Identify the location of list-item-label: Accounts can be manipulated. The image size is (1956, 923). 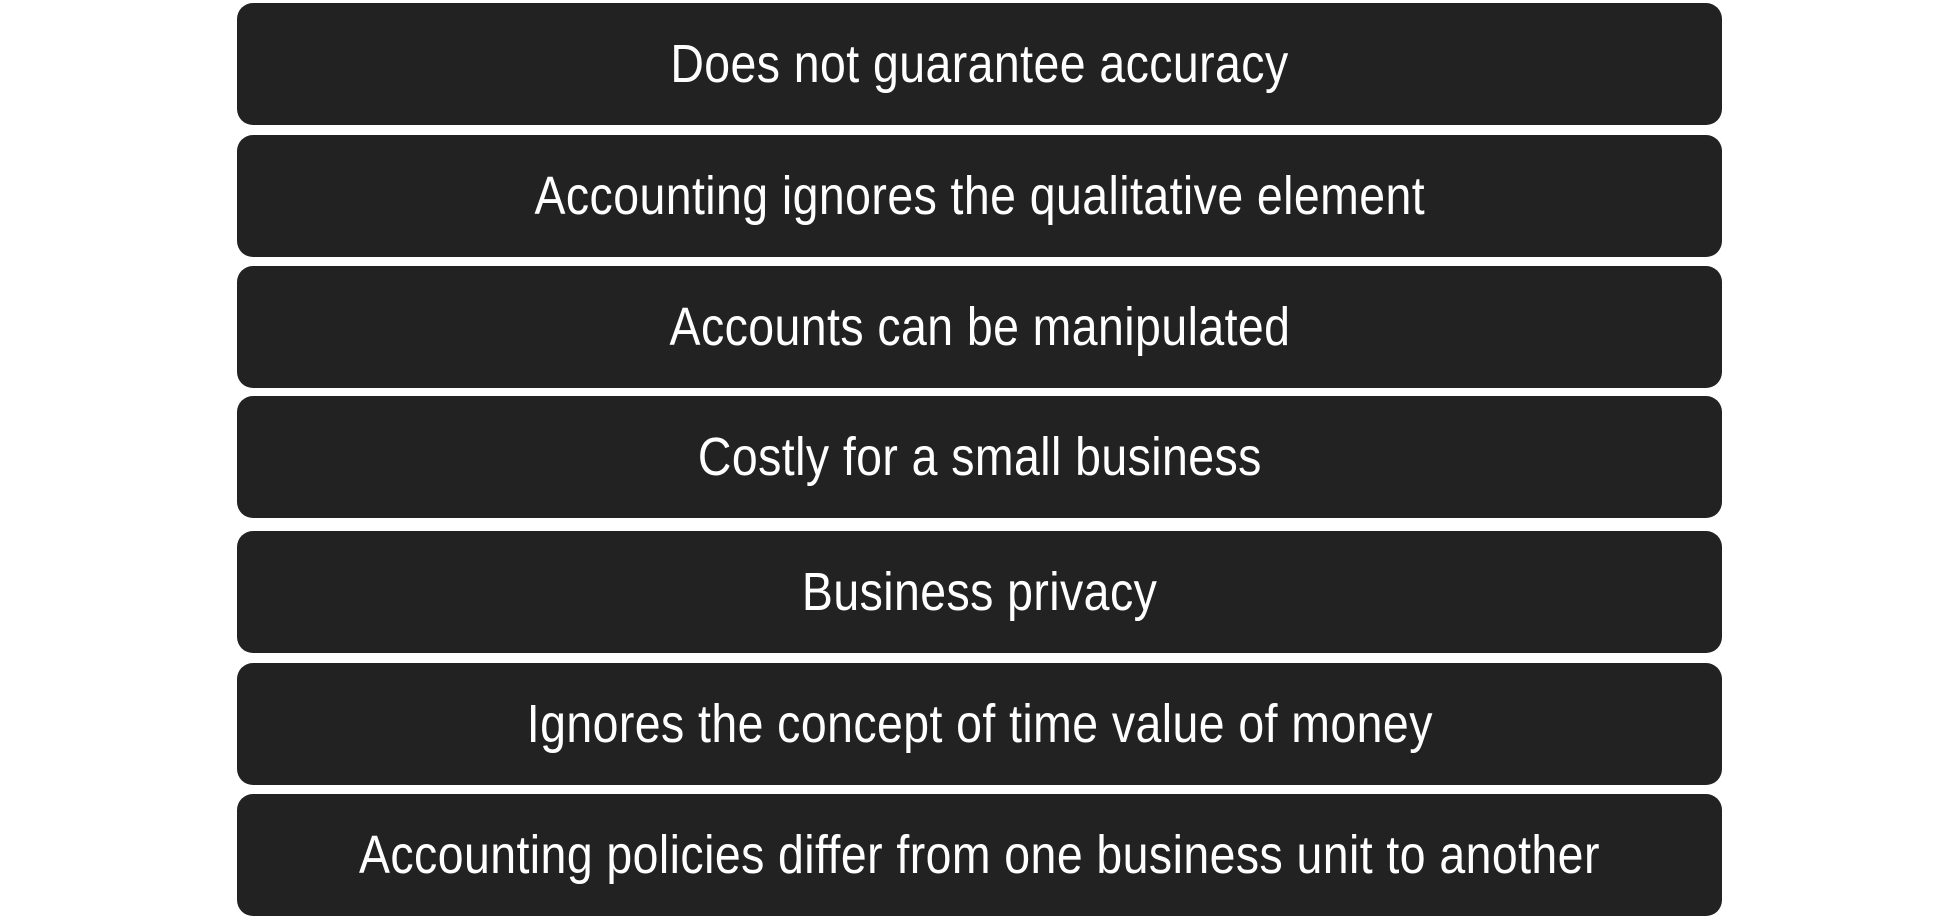
(979, 327).